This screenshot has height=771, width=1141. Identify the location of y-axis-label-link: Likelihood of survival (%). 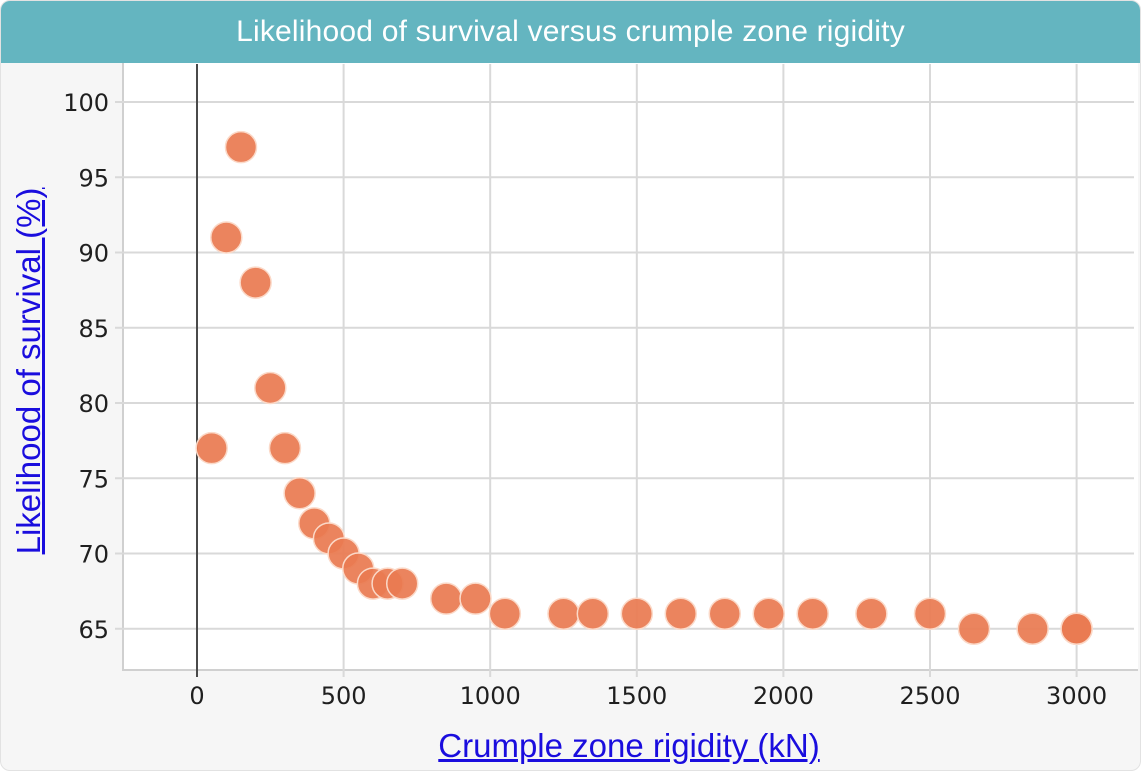
(28, 371).